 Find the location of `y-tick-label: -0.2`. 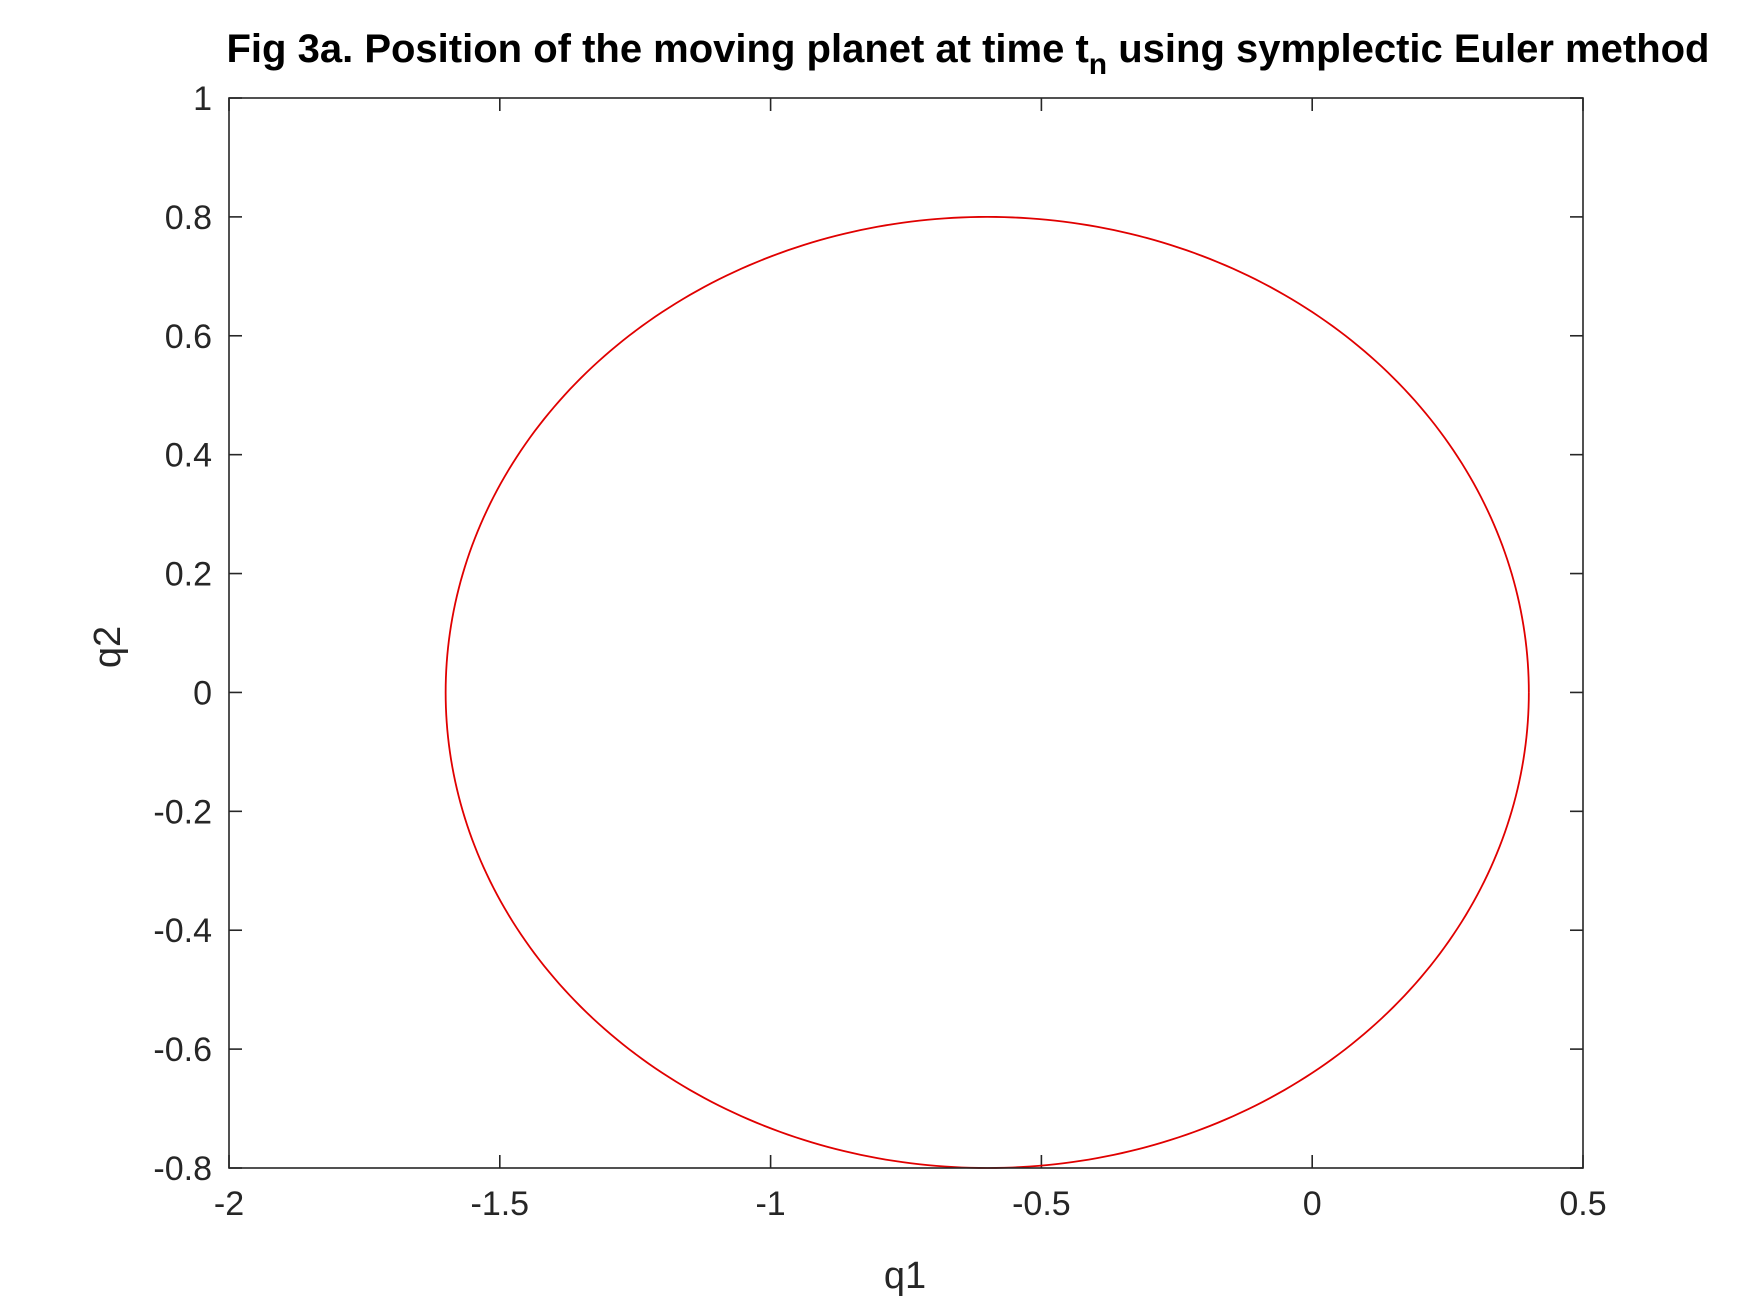

y-tick-label: -0.2 is located at coordinates (182, 812).